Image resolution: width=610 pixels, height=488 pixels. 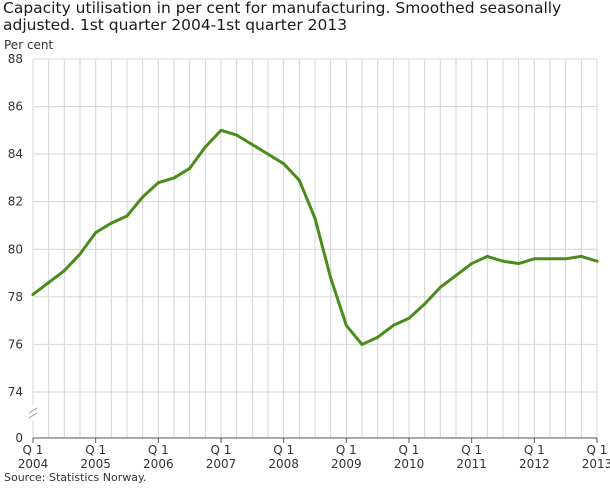 I want to click on x-tick-label-year: 2012, so click(x=534, y=464).